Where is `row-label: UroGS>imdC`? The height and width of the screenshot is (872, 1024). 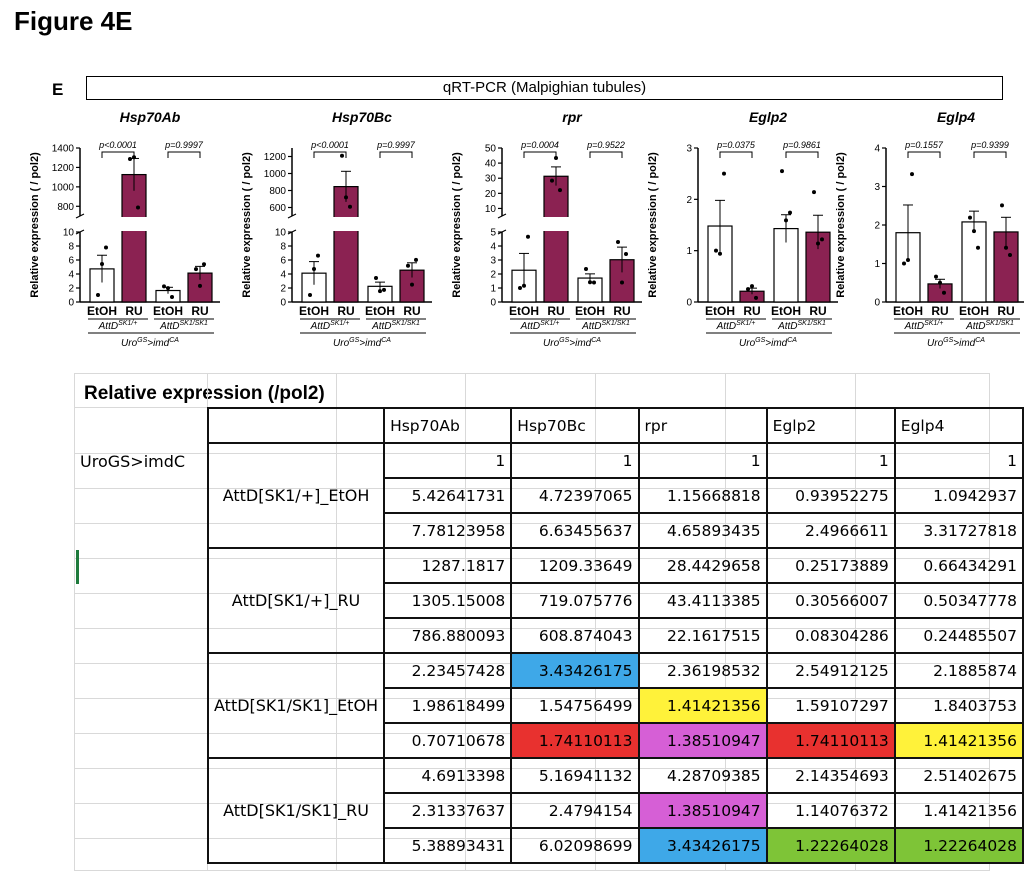
row-label: UroGS>imdC is located at coordinates (133, 461).